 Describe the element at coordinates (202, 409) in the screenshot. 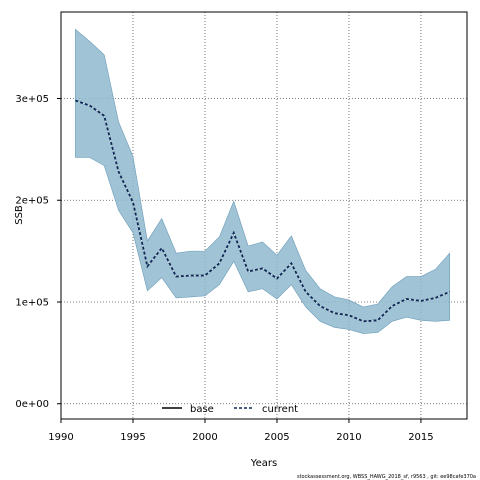

I see `legend-base-label: base` at that location.